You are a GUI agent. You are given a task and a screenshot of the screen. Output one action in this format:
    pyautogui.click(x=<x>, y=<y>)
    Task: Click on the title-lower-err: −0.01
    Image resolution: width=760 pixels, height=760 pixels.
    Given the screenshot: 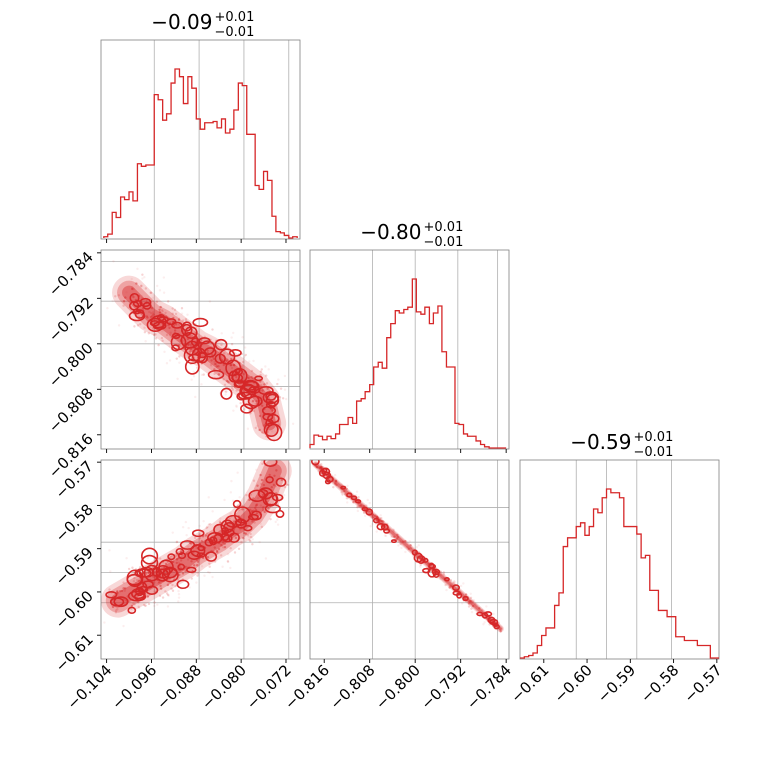 What is the action you would take?
    pyautogui.click(x=444, y=242)
    